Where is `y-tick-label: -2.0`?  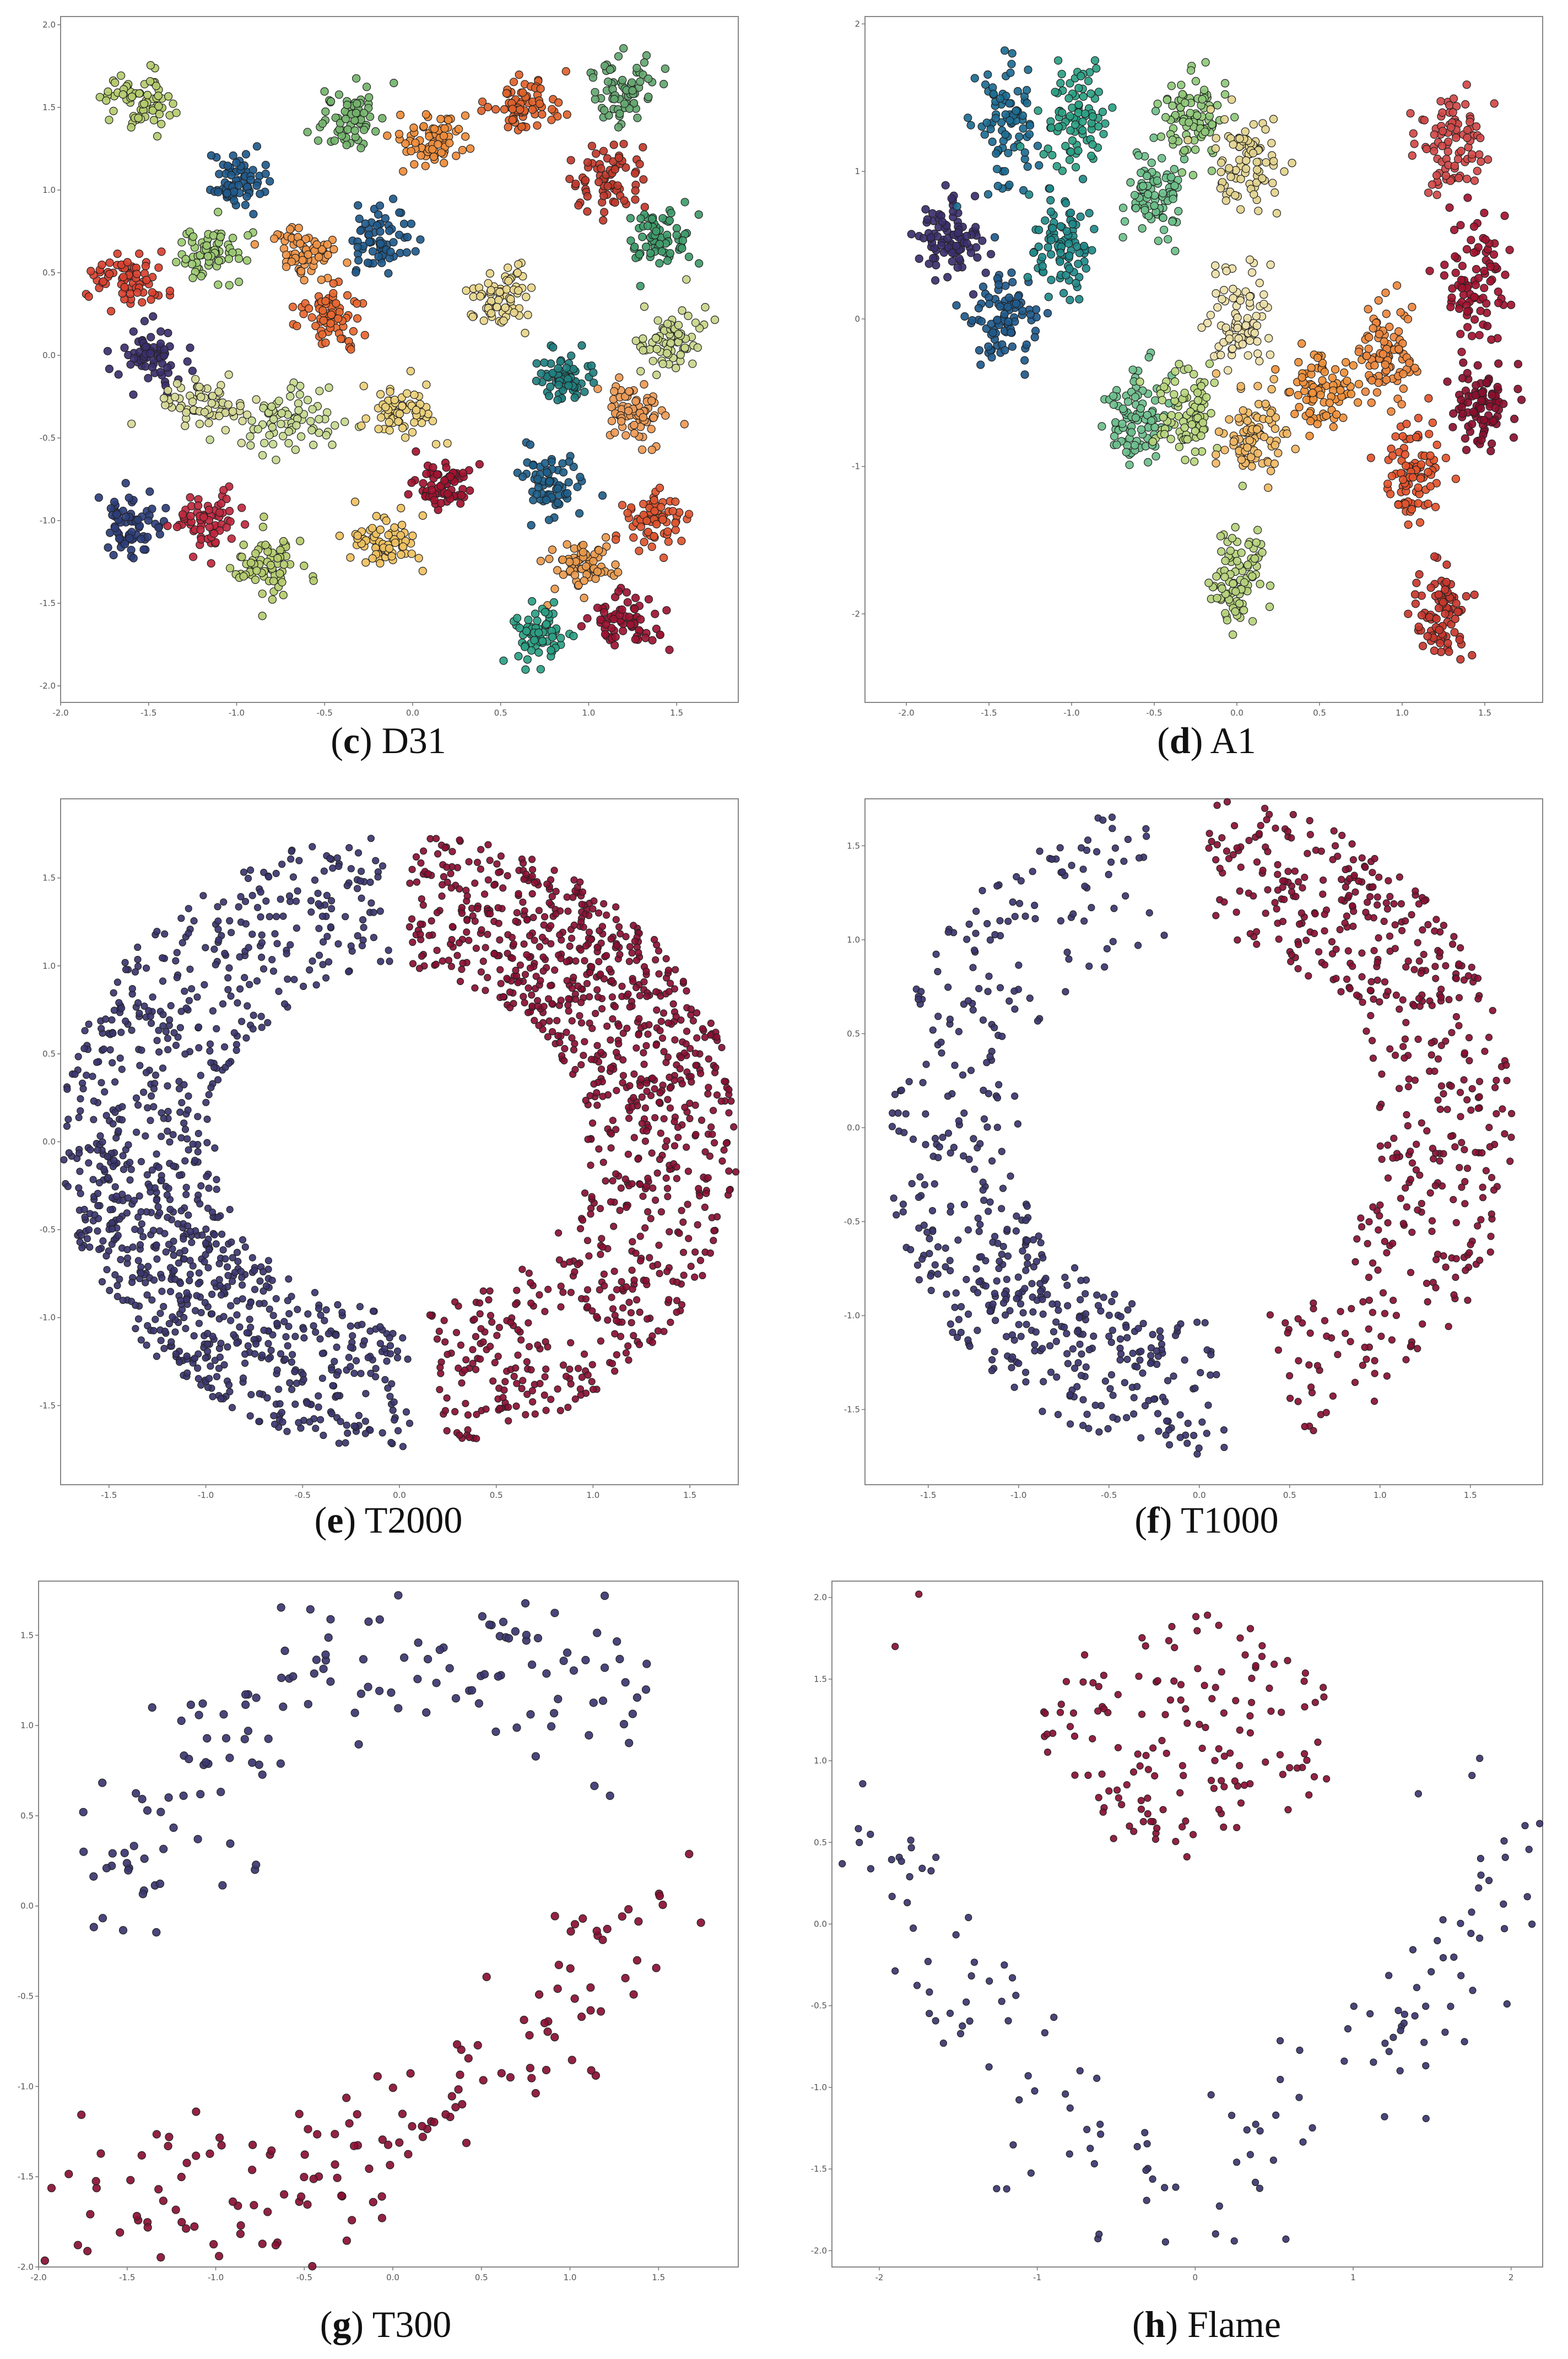
y-tick-label: -2.0 is located at coordinates (48, 686).